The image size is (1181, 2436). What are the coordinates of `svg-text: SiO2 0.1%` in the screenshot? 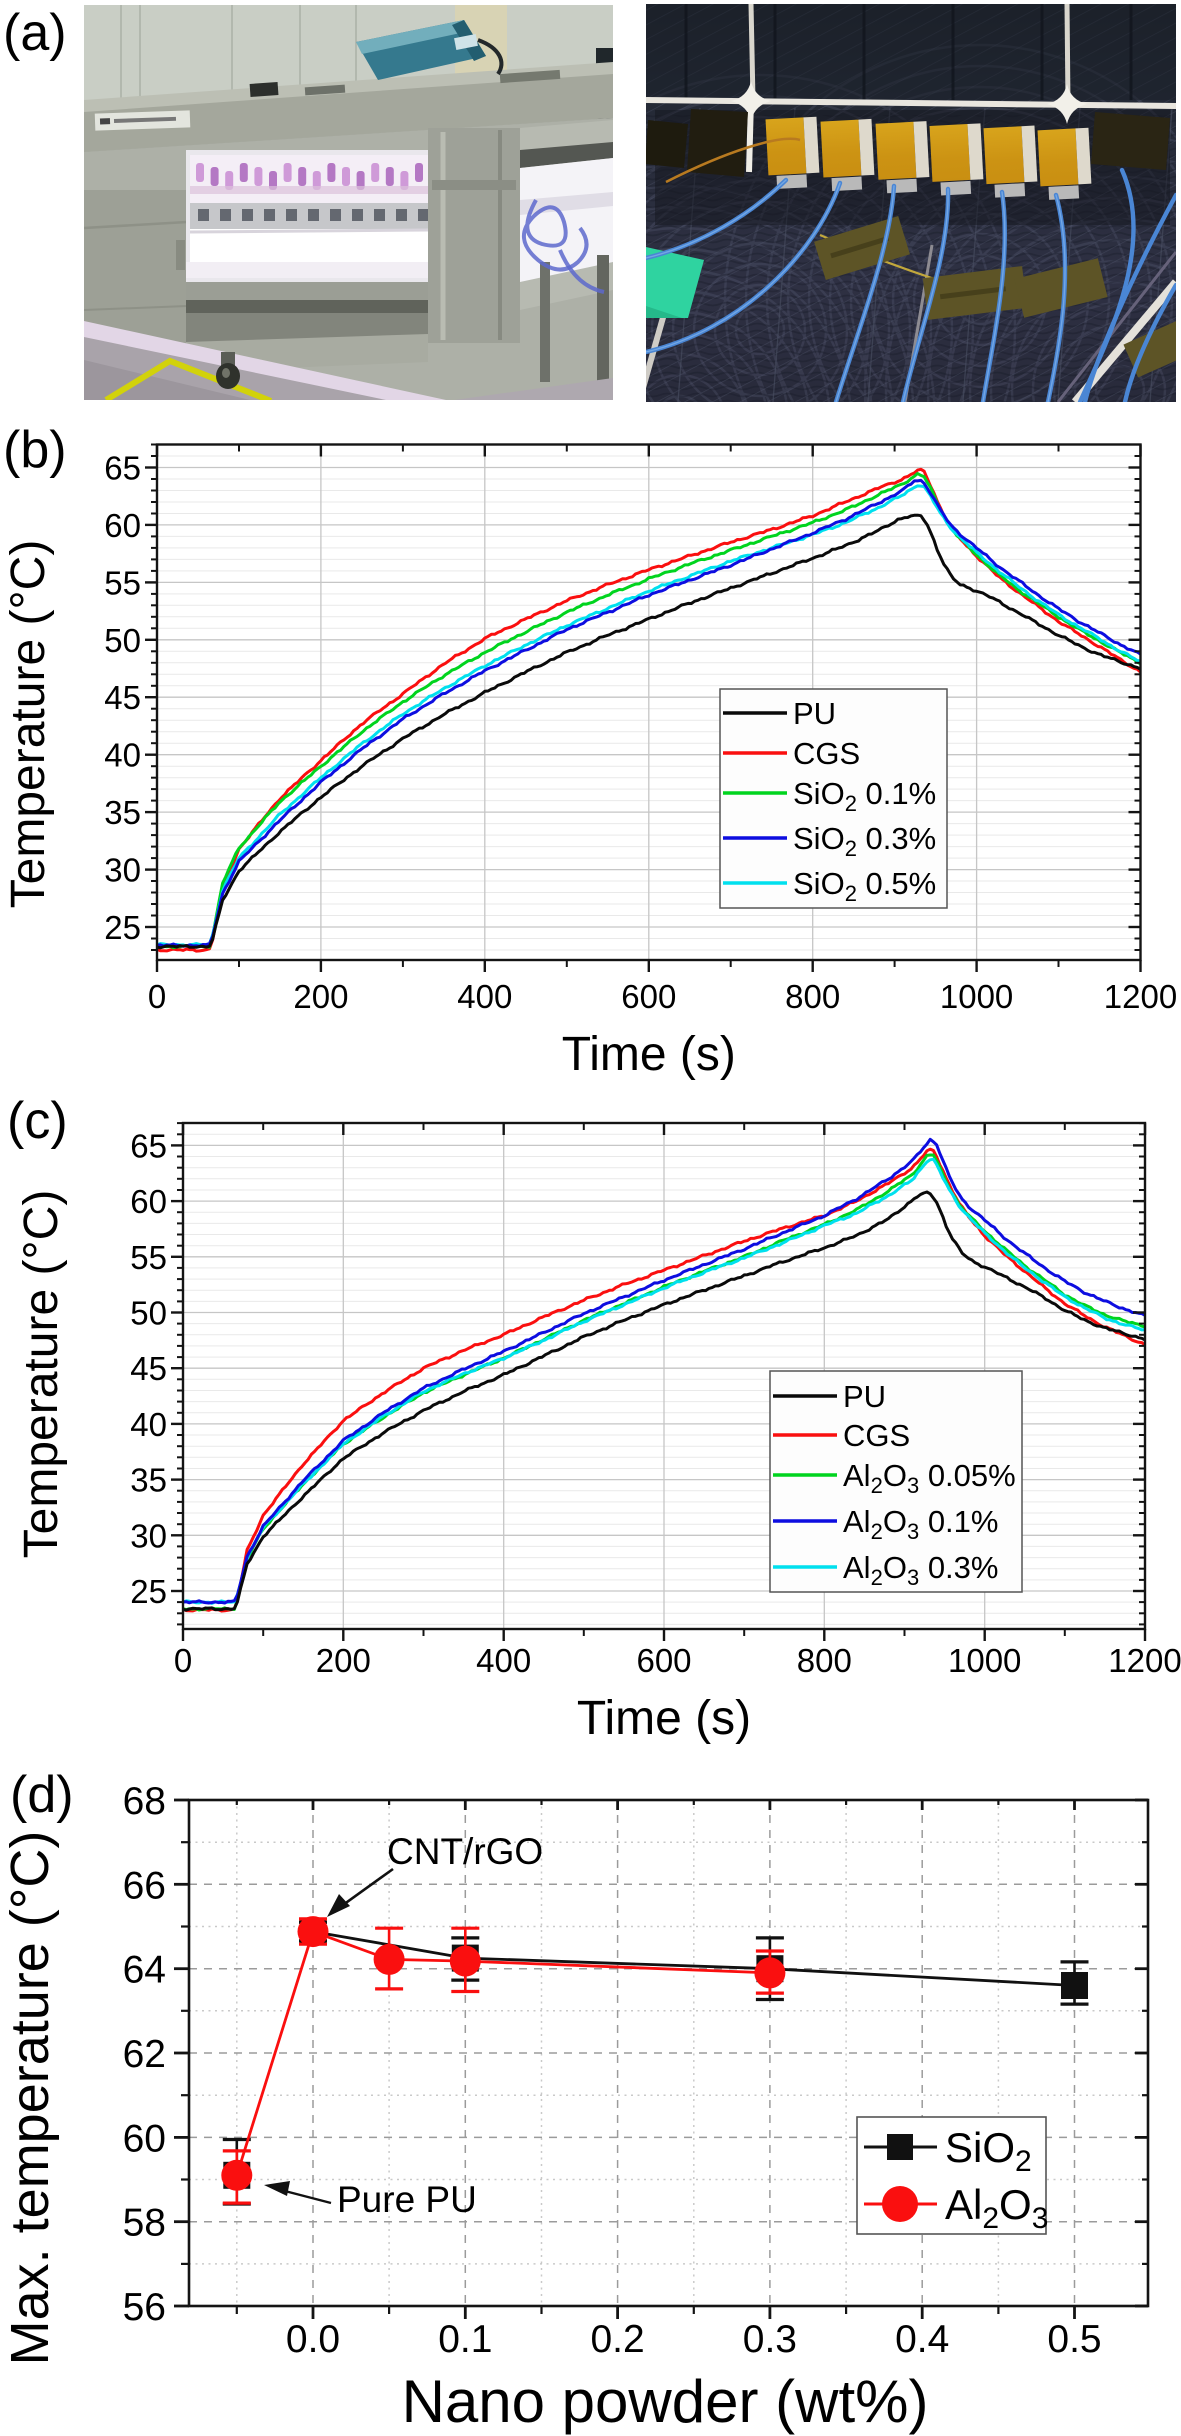 It's located at (864, 796).